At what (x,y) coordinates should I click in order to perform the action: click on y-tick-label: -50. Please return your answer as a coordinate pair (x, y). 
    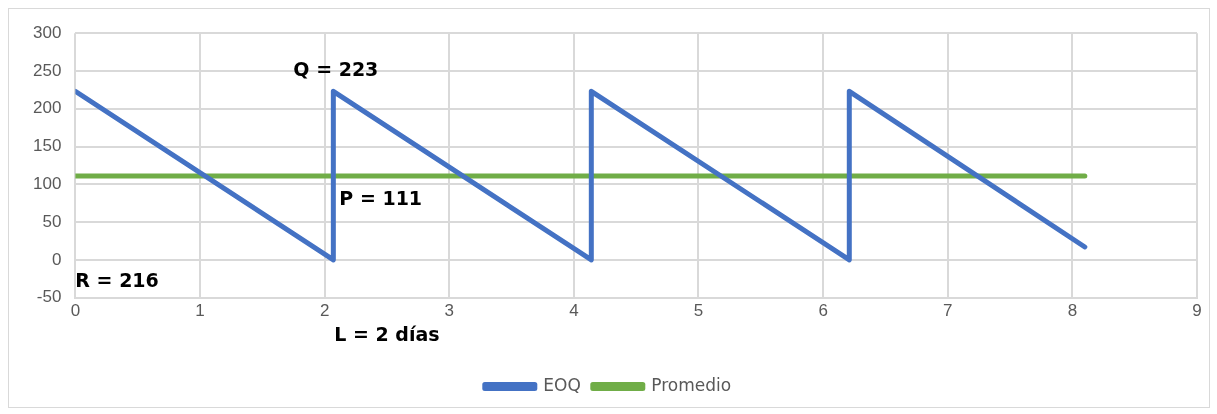
    Looking at the image, I should click on (49, 297).